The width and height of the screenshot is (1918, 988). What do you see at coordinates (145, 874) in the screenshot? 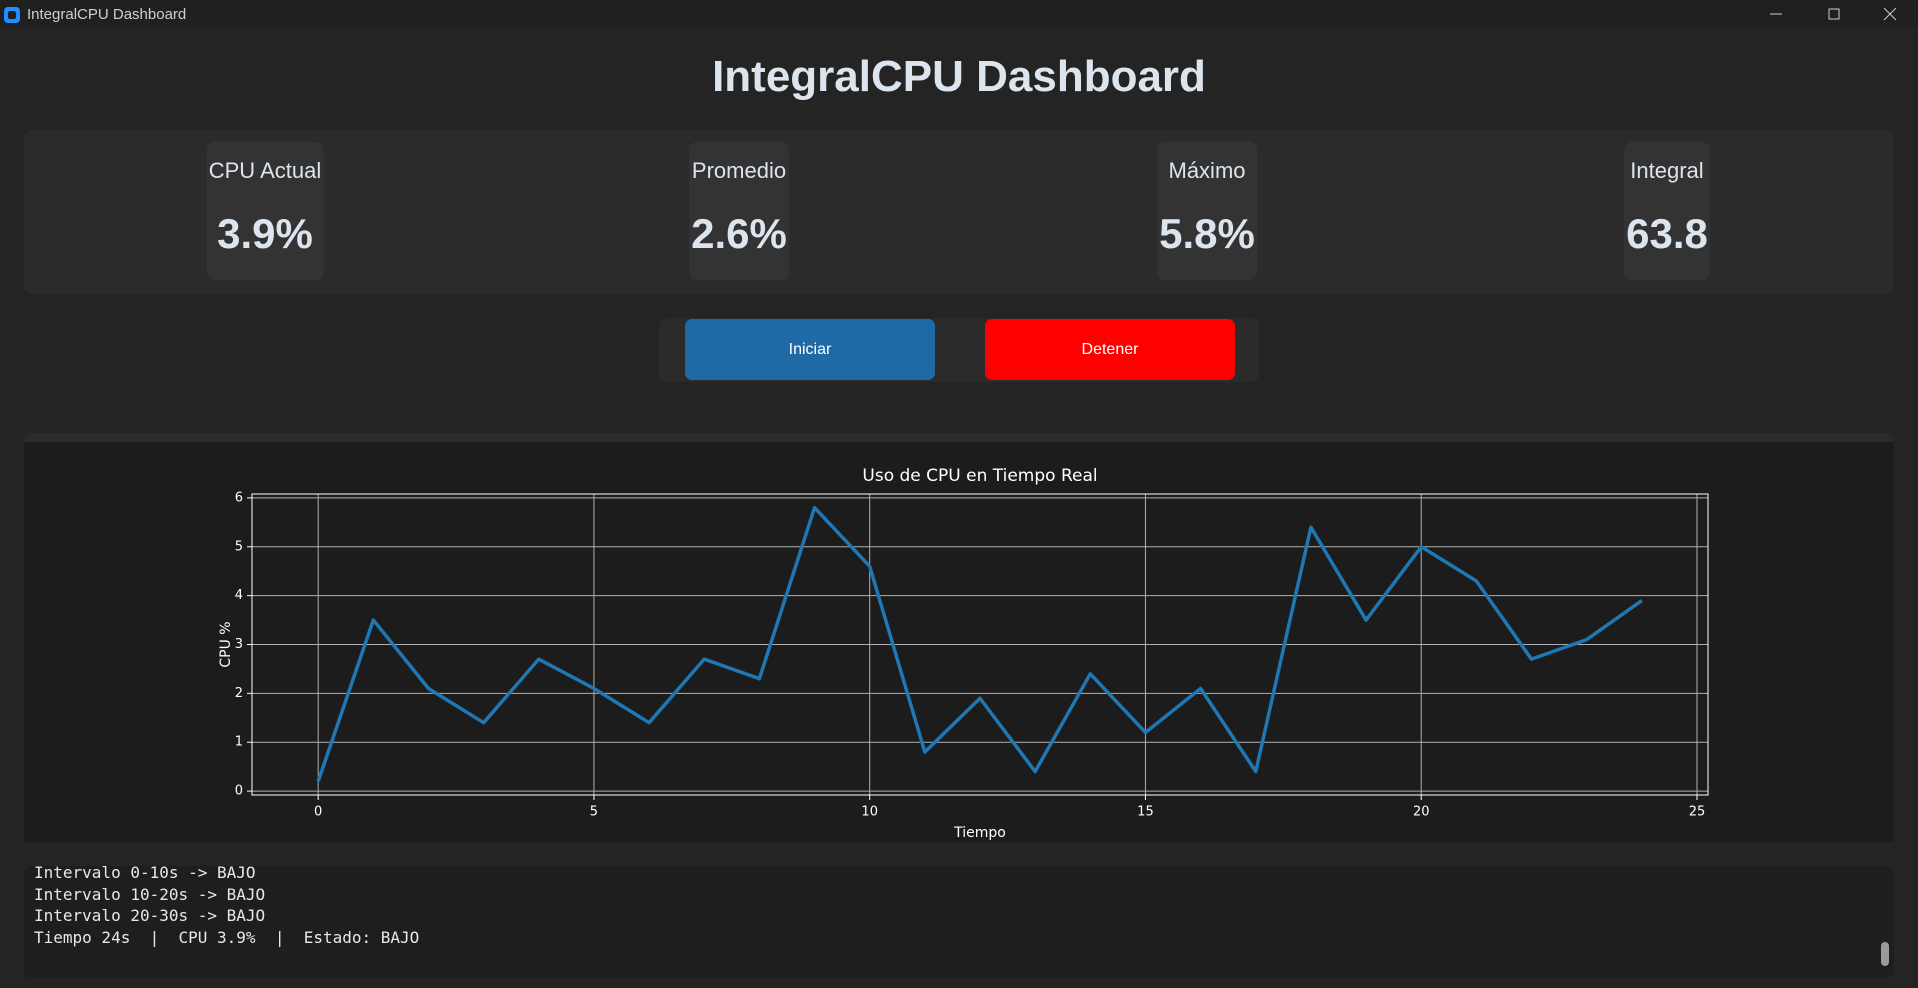
I see `log-line: Intervalo 0-10s -> BAJO` at bounding box center [145, 874].